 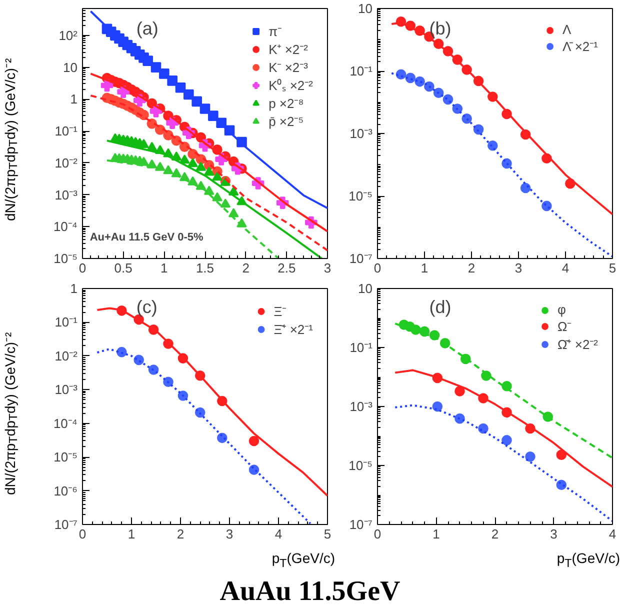 I want to click on legend-label: p ×2⁻⁸, so click(x=286, y=103).